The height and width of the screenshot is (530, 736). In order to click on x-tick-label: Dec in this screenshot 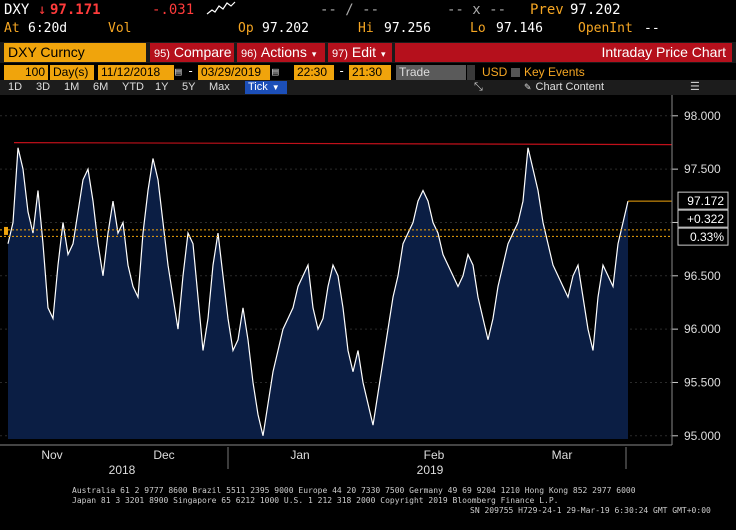, I will do `click(163, 455)`.